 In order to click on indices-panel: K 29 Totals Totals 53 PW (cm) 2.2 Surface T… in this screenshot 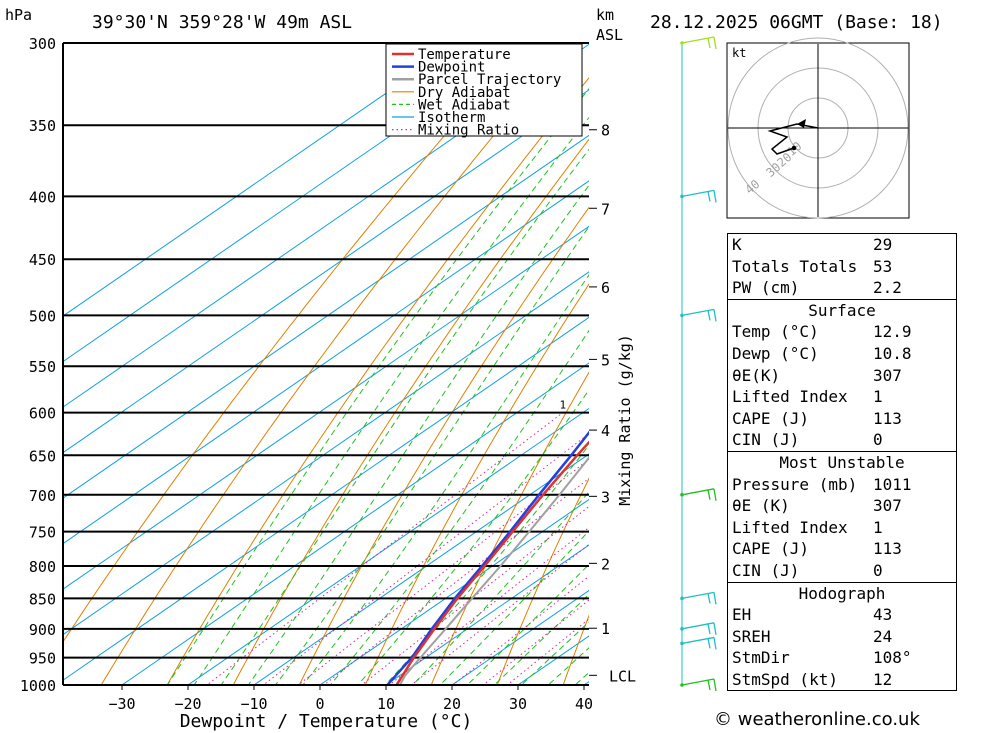, I will do `click(842, 462)`.